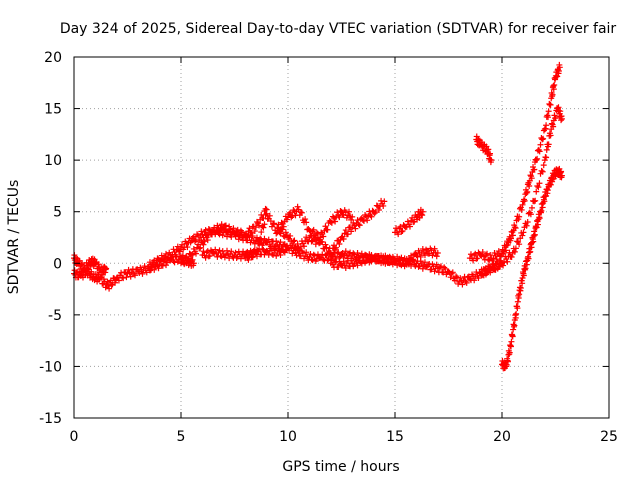  Describe the element at coordinates (57, 264) in the screenshot. I see `y-tick-label: 0` at that location.